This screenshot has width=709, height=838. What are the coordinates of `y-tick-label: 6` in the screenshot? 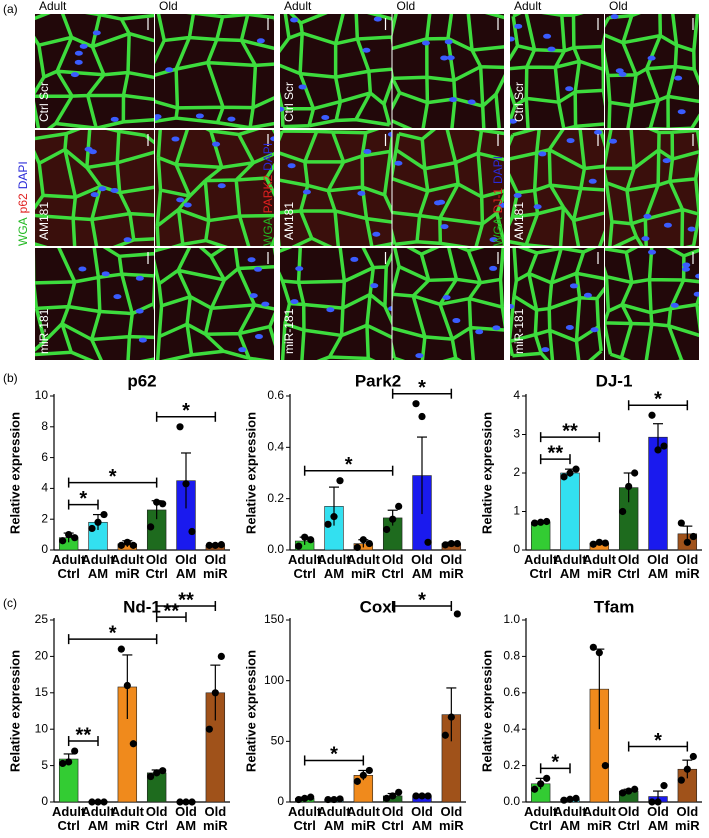 It's located at (44, 457).